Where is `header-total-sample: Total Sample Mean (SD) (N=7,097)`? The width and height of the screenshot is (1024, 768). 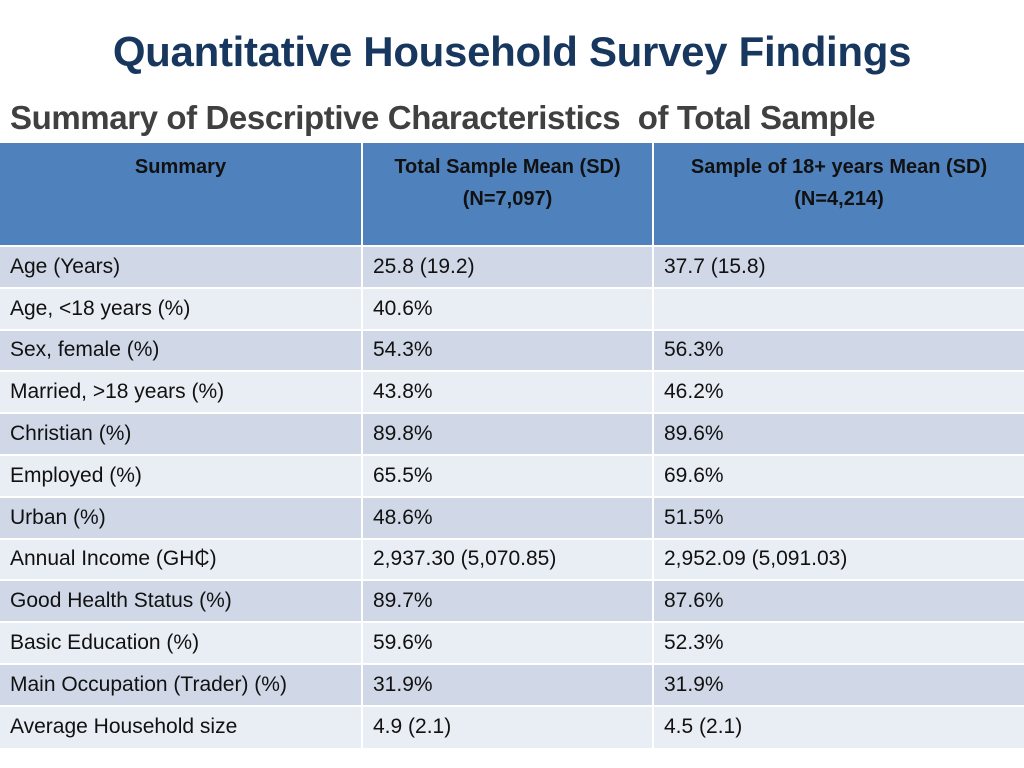 header-total-sample: Total Sample Mean (SD) (N=7,097) is located at coordinates (508, 194).